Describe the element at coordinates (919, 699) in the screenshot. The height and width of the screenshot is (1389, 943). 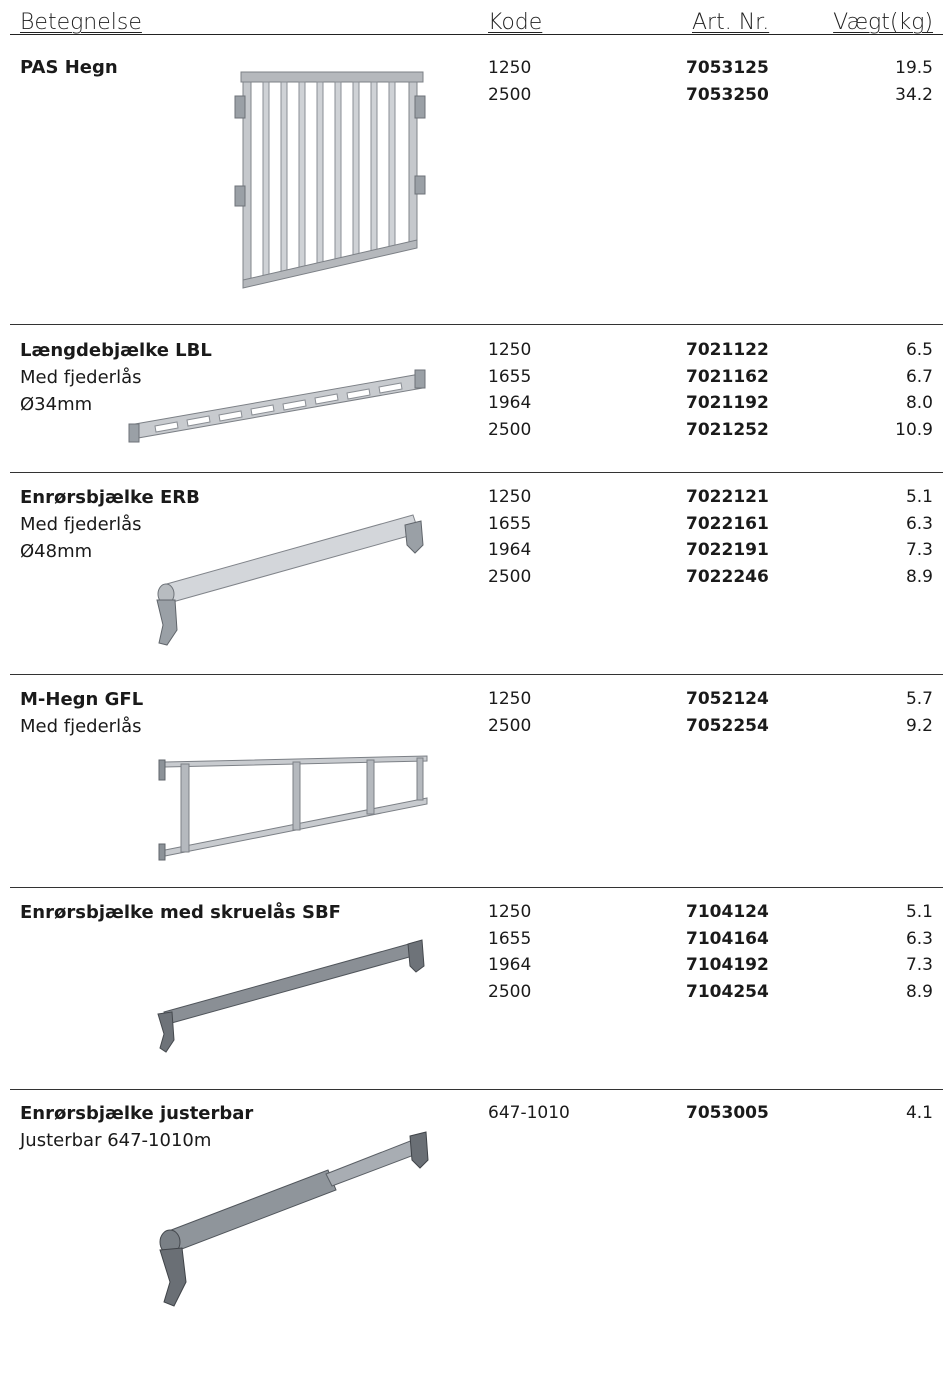
I see `vaegt-cell: 5.7` at that location.